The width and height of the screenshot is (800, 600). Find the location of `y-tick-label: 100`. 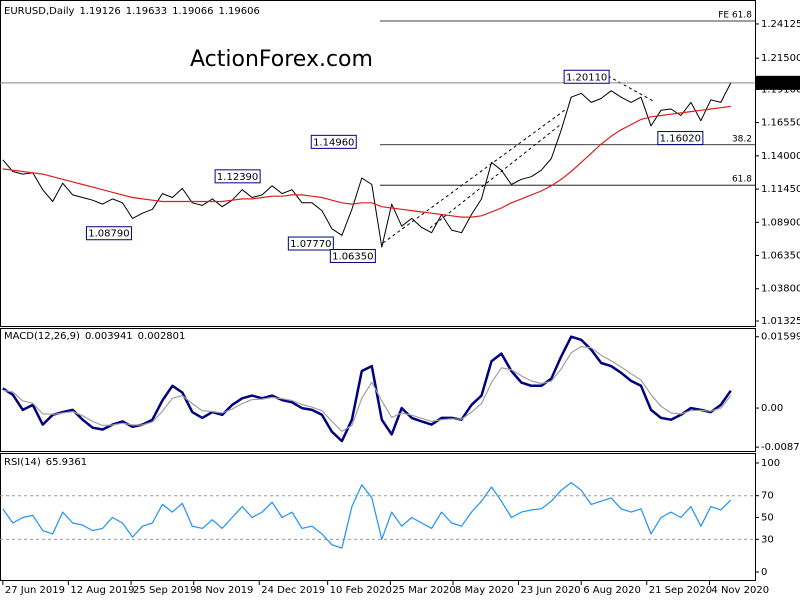

y-tick-label: 100 is located at coordinates (770, 463).